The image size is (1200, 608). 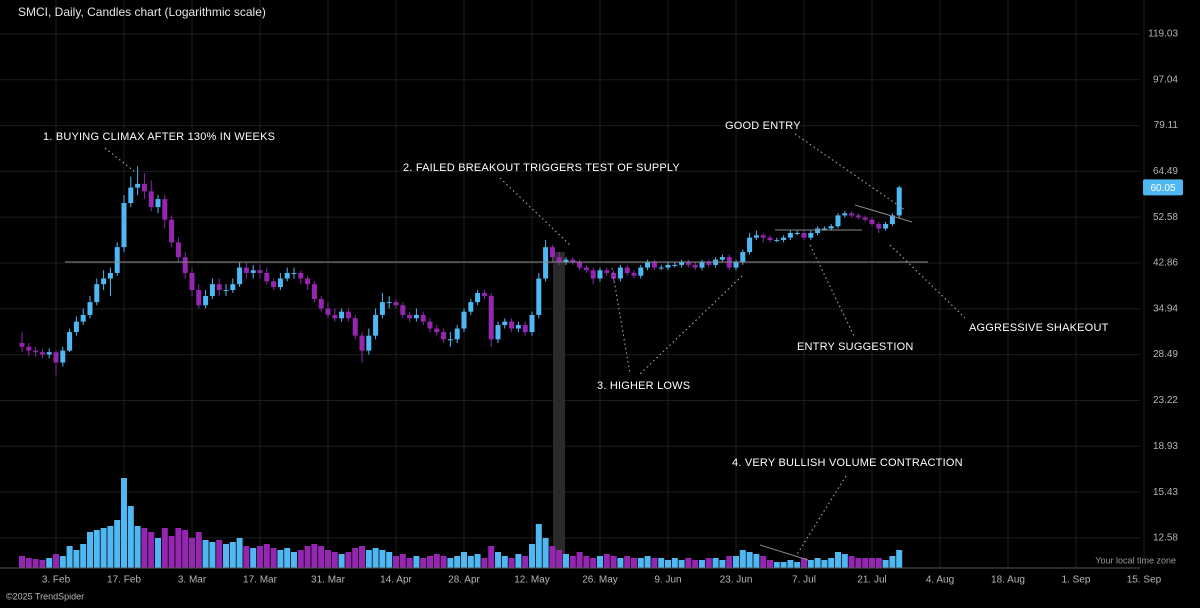 I want to click on x-tick-label: 28. Apr, so click(x=464, y=580).